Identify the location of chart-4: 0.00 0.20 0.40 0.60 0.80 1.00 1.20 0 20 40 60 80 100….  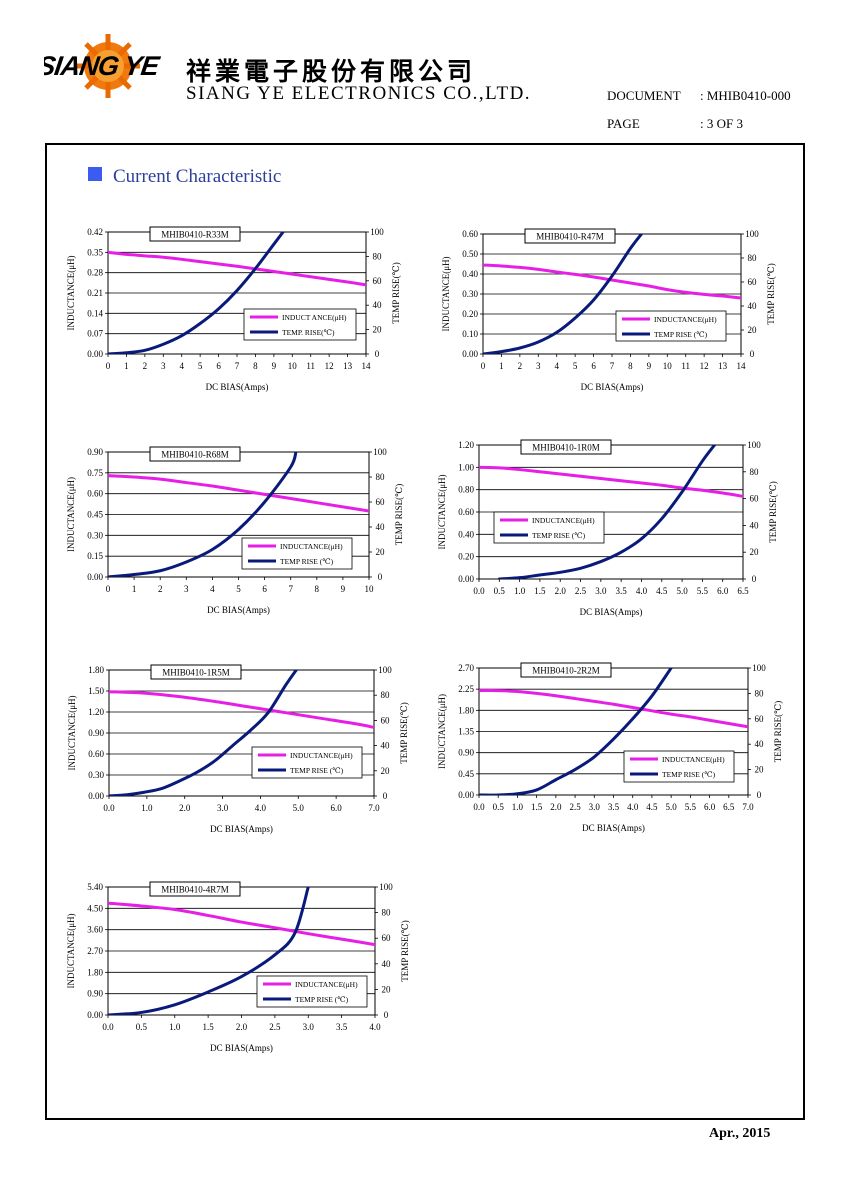
(607, 528).